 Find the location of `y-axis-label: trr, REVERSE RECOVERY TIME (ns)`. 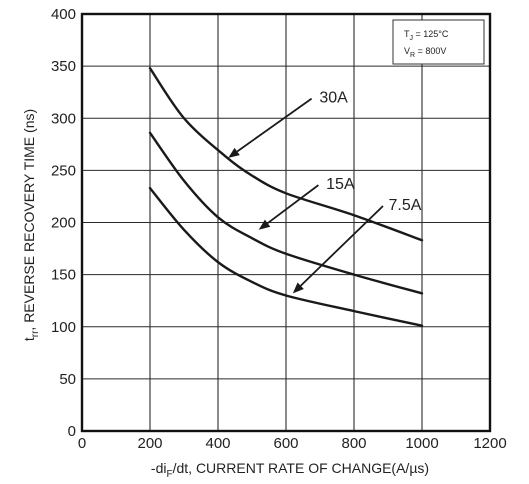

y-axis-label: trr, REVERSE RECOVERY TIME (ns) is located at coordinates (31, 225).